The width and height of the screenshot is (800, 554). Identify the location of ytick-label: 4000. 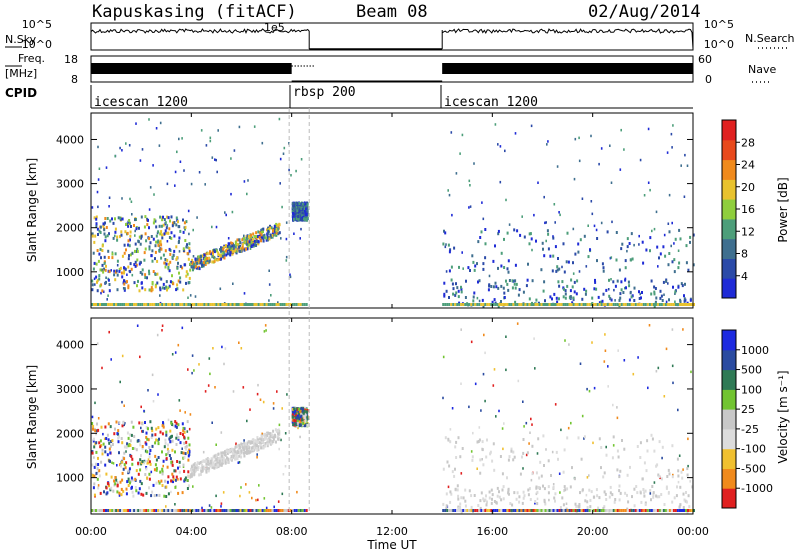
(70, 139).